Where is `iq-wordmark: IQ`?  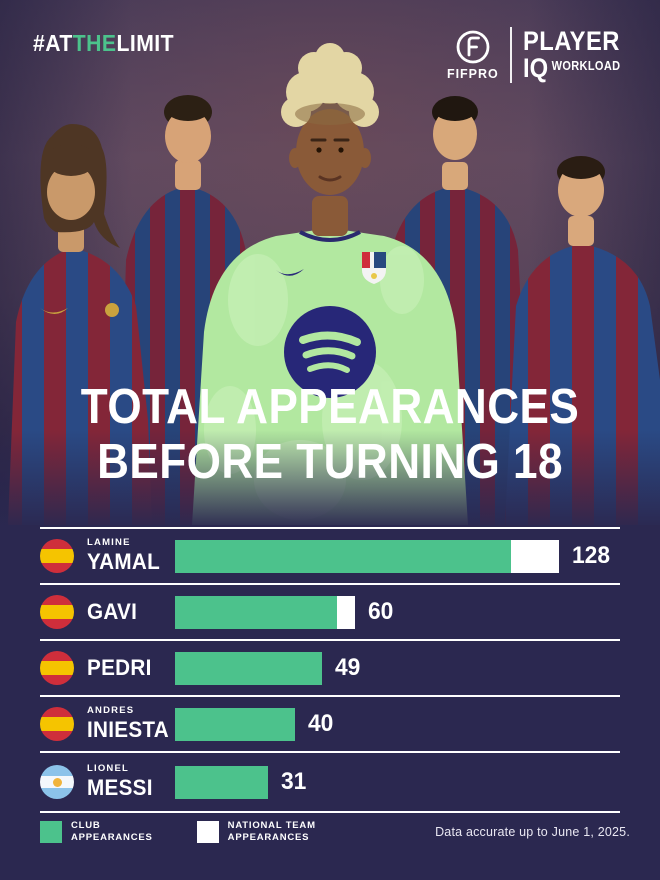
iq-wordmark: IQ is located at coordinates (536, 68).